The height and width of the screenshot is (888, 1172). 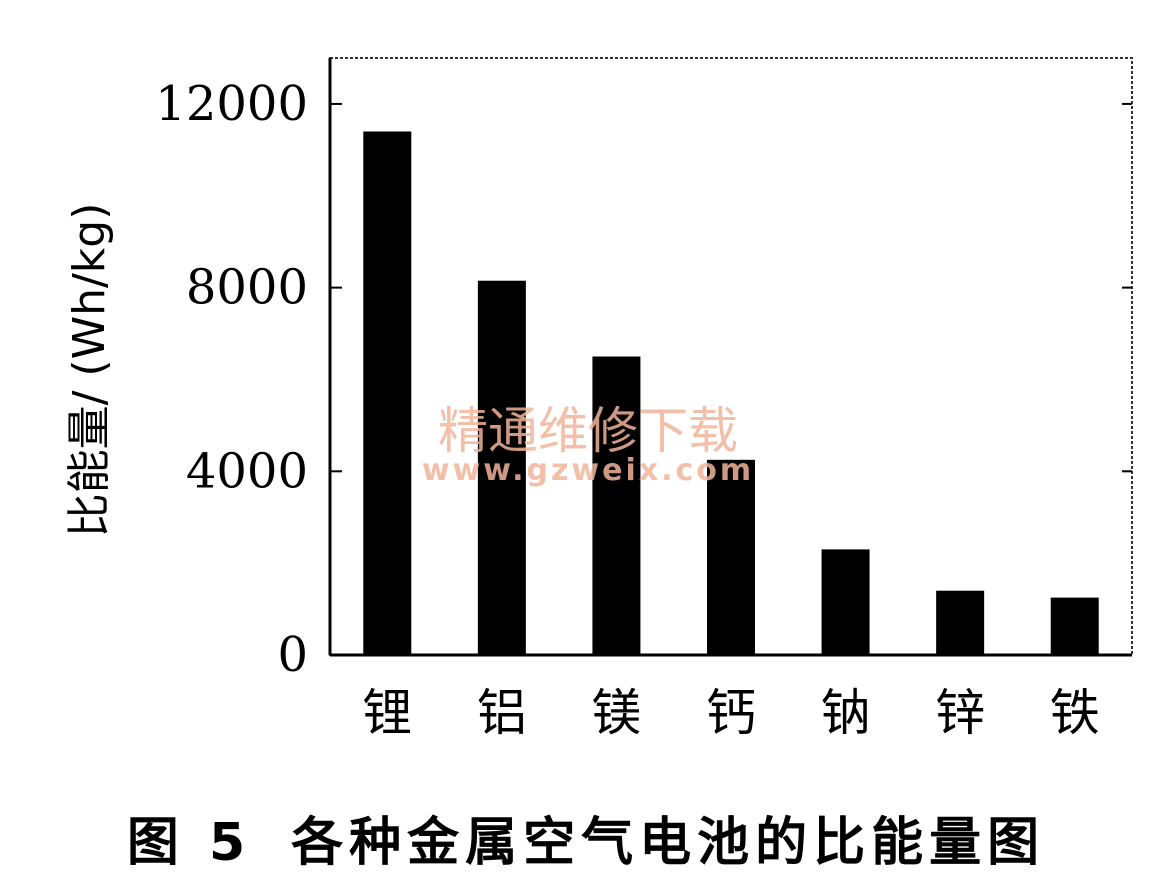 I want to click on y-tick-label: 0, so click(x=292, y=655).